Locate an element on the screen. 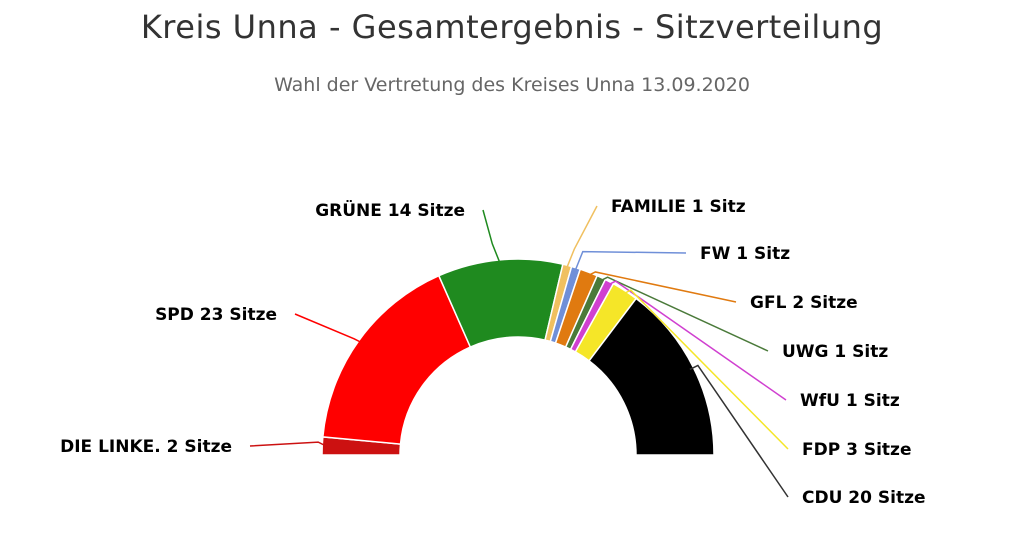 The height and width of the screenshot is (548, 1024). label-fdp: FDP 3 Sitze is located at coordinates (856, 450).